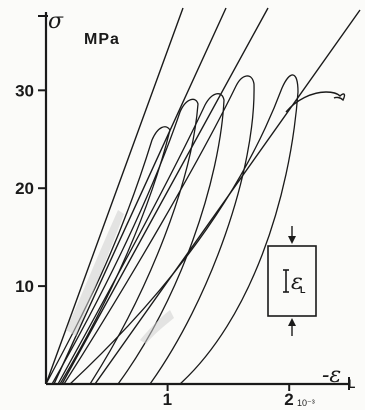  What do you see at coordinates (351, 384) in the screenshot?
I see `x-axis-subscript: L` at bounding box center [351, 384].